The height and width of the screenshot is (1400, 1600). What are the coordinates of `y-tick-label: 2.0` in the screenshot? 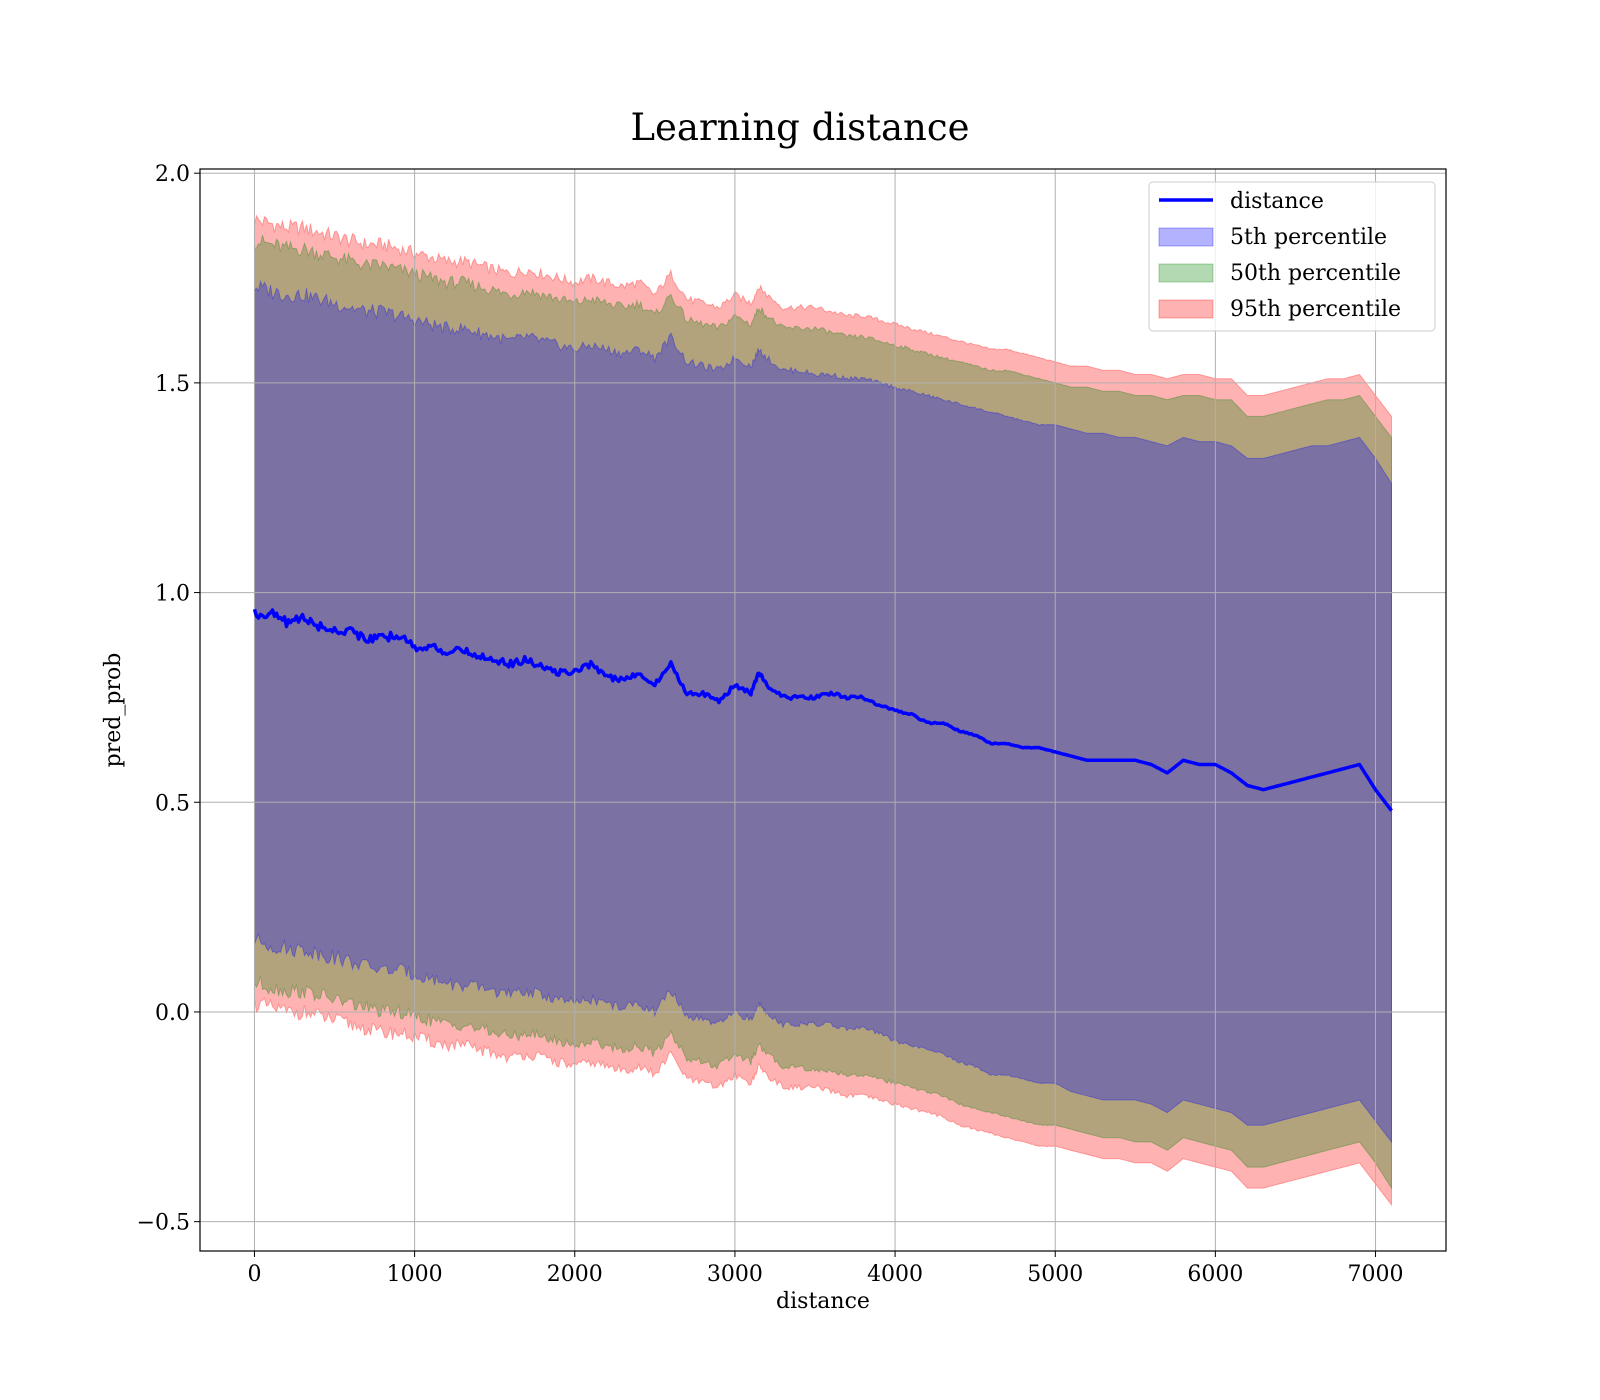 It's located at (172, 174).